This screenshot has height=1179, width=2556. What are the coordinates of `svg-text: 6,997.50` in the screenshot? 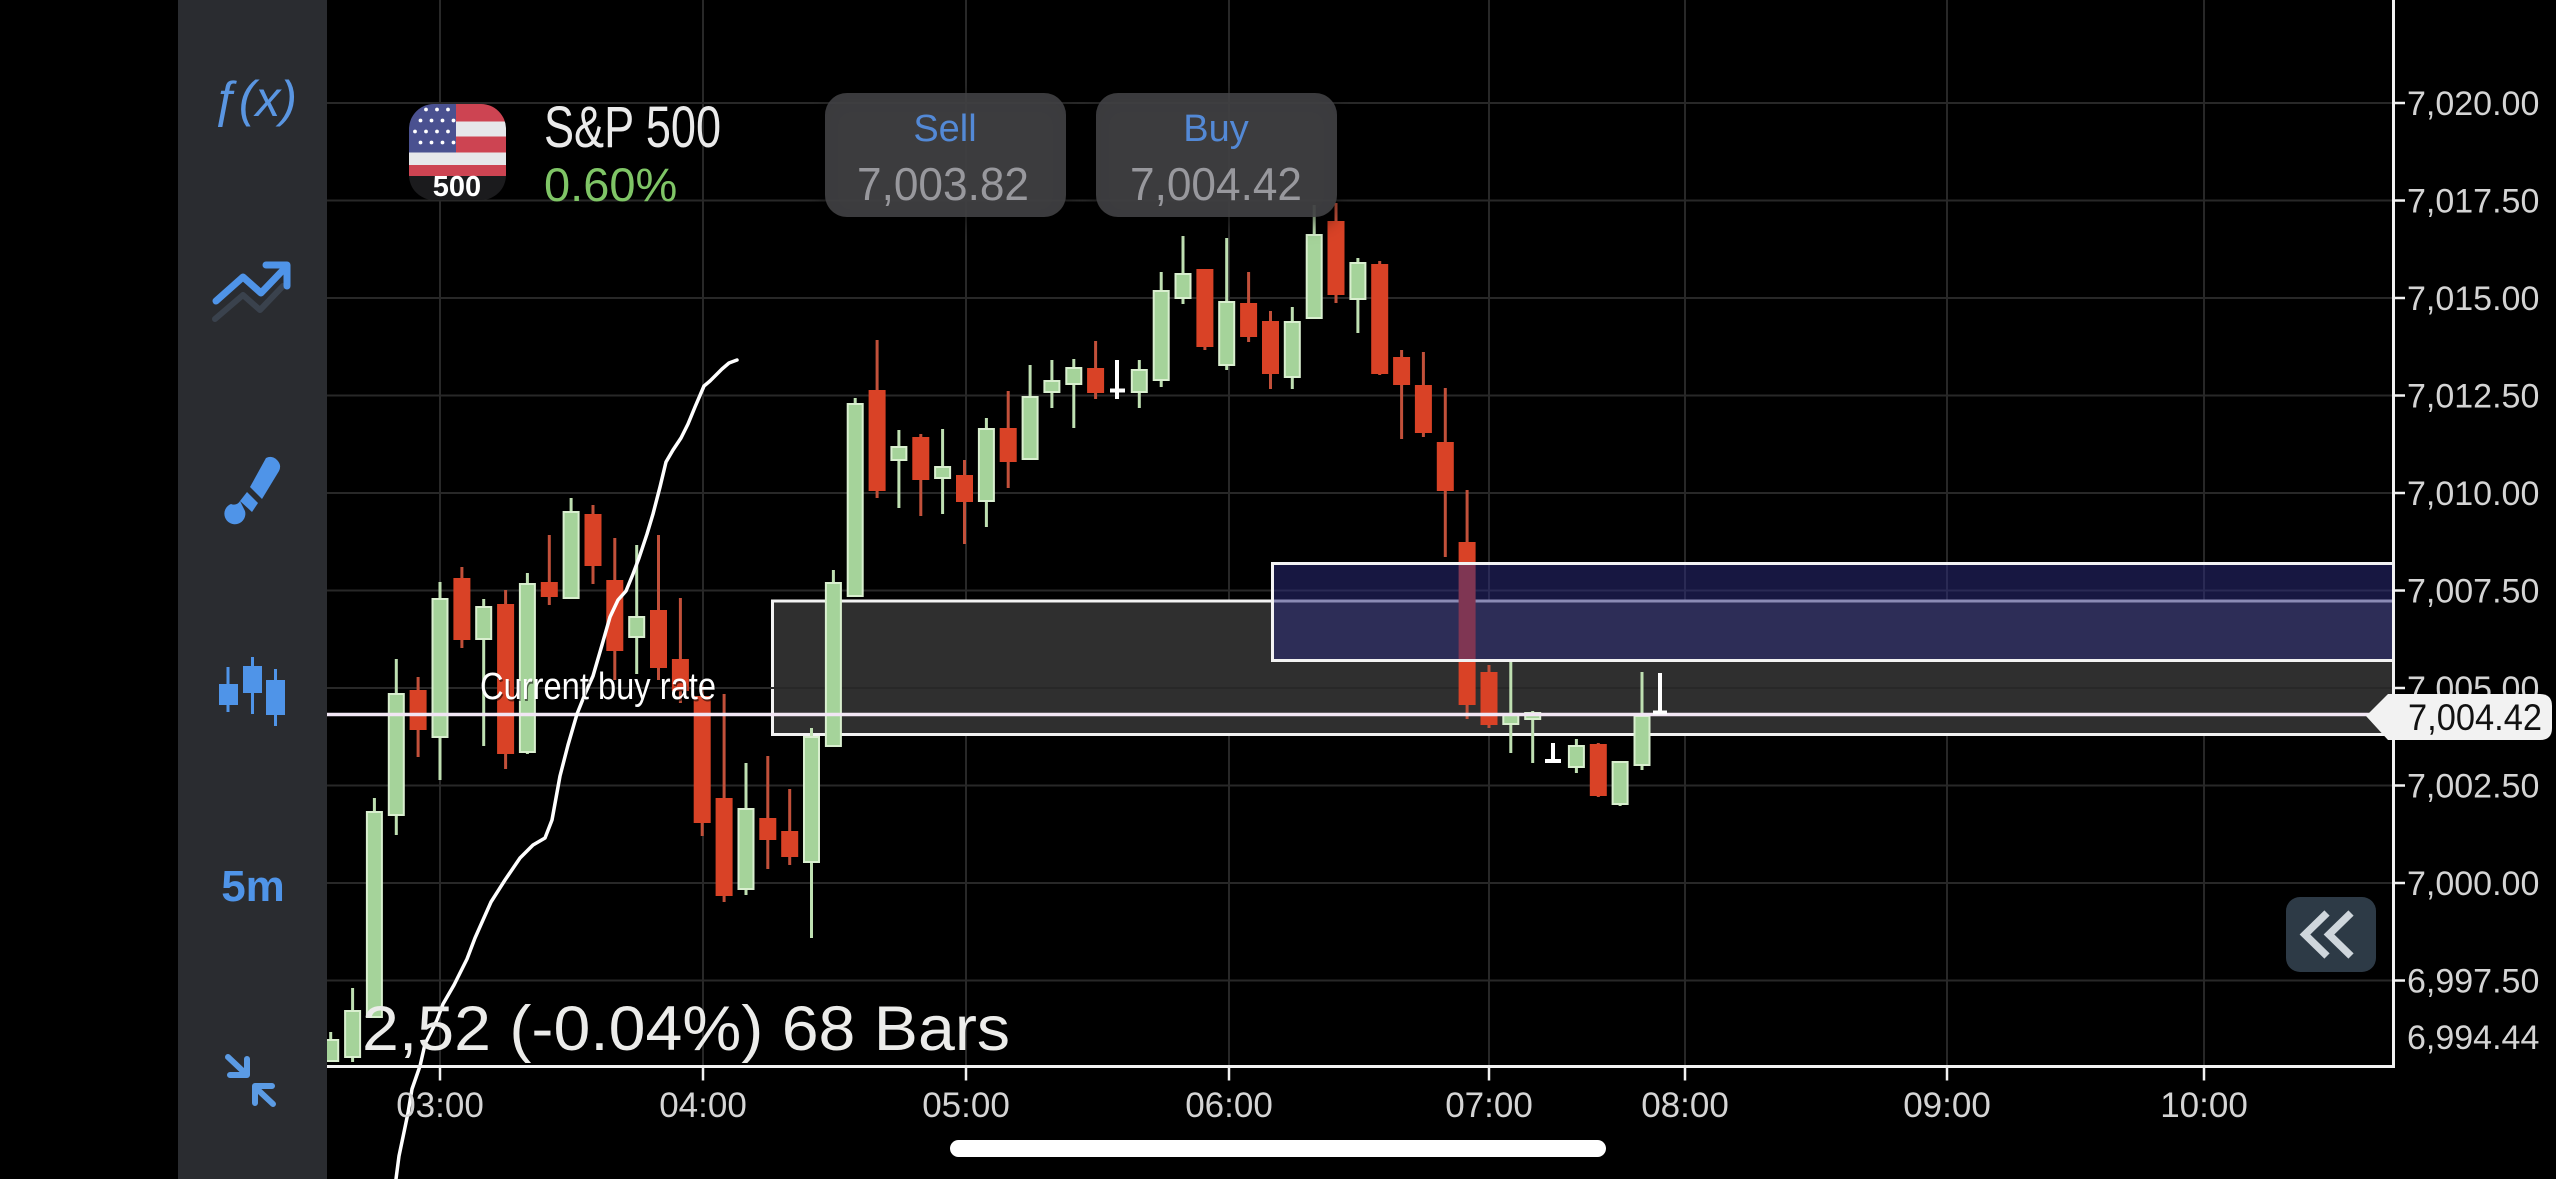 It's located at (2473, 982).